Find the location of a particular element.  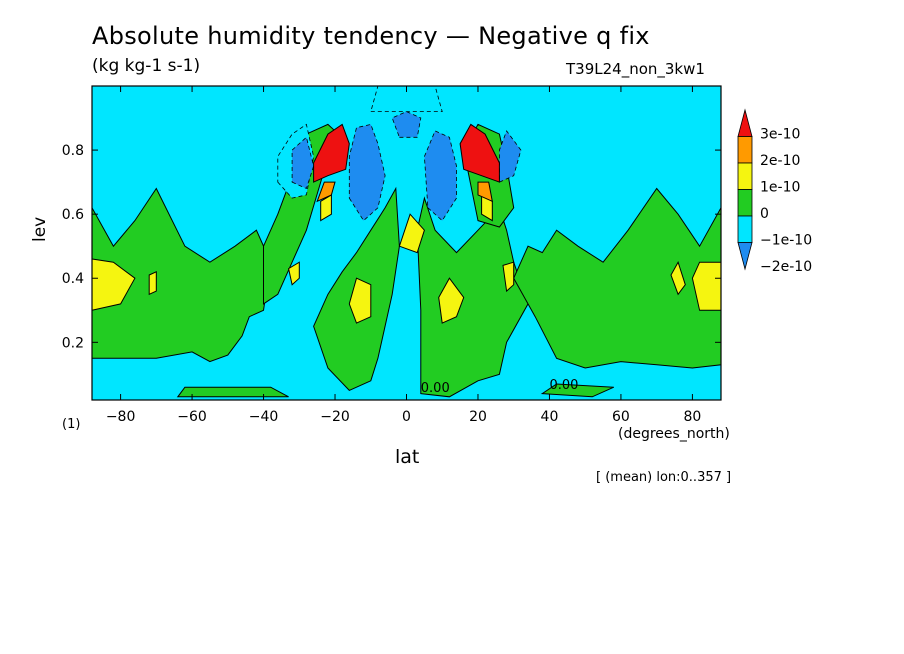

x-axis-unit: (degrees_north) is located at coordinates (674, 434).